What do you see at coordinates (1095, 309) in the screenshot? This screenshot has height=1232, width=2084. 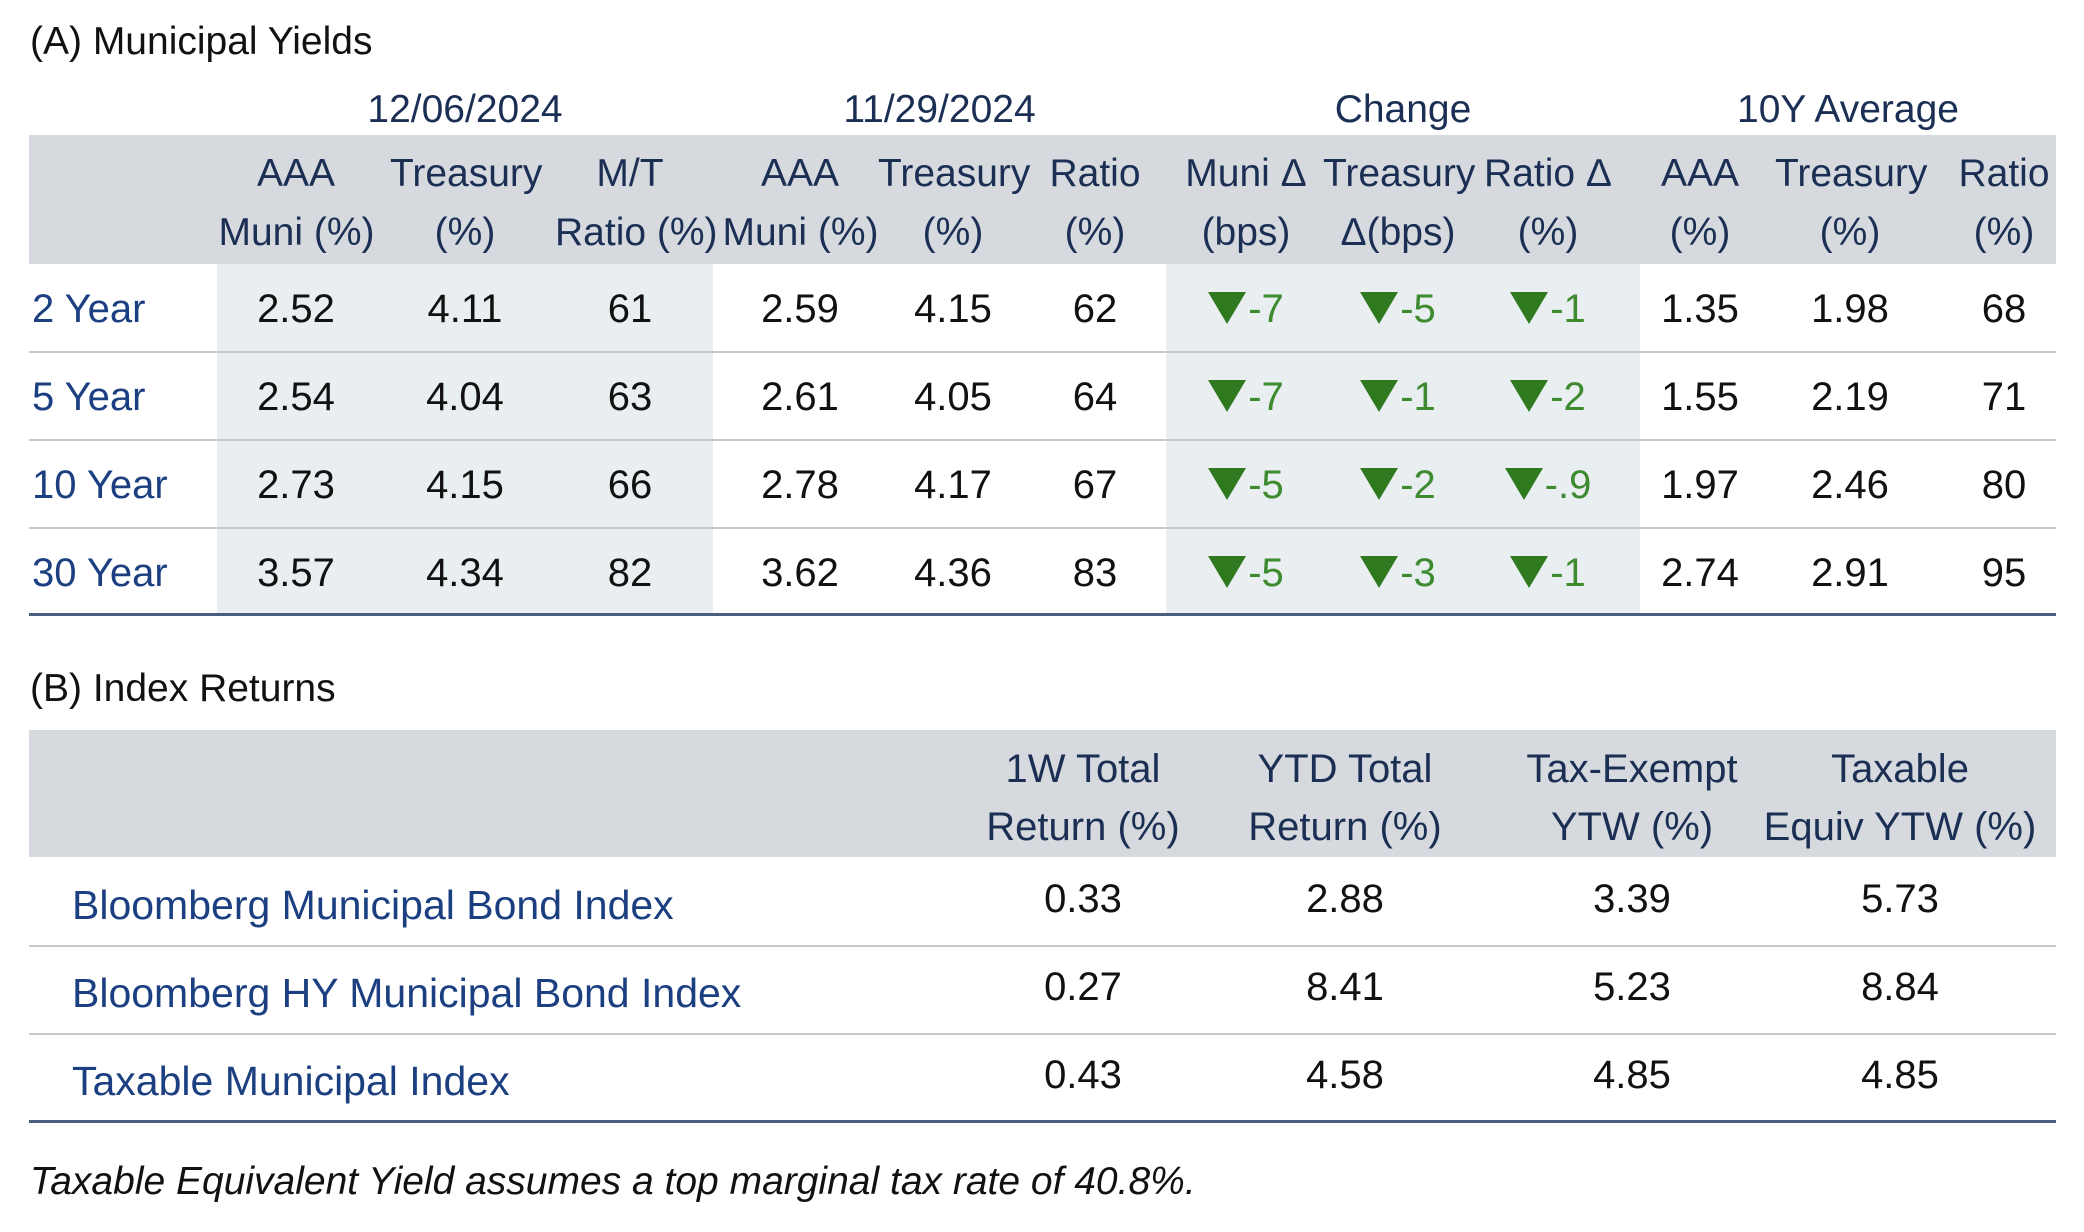 I see `table-cell: 62` at bounding box center [1095, 309].